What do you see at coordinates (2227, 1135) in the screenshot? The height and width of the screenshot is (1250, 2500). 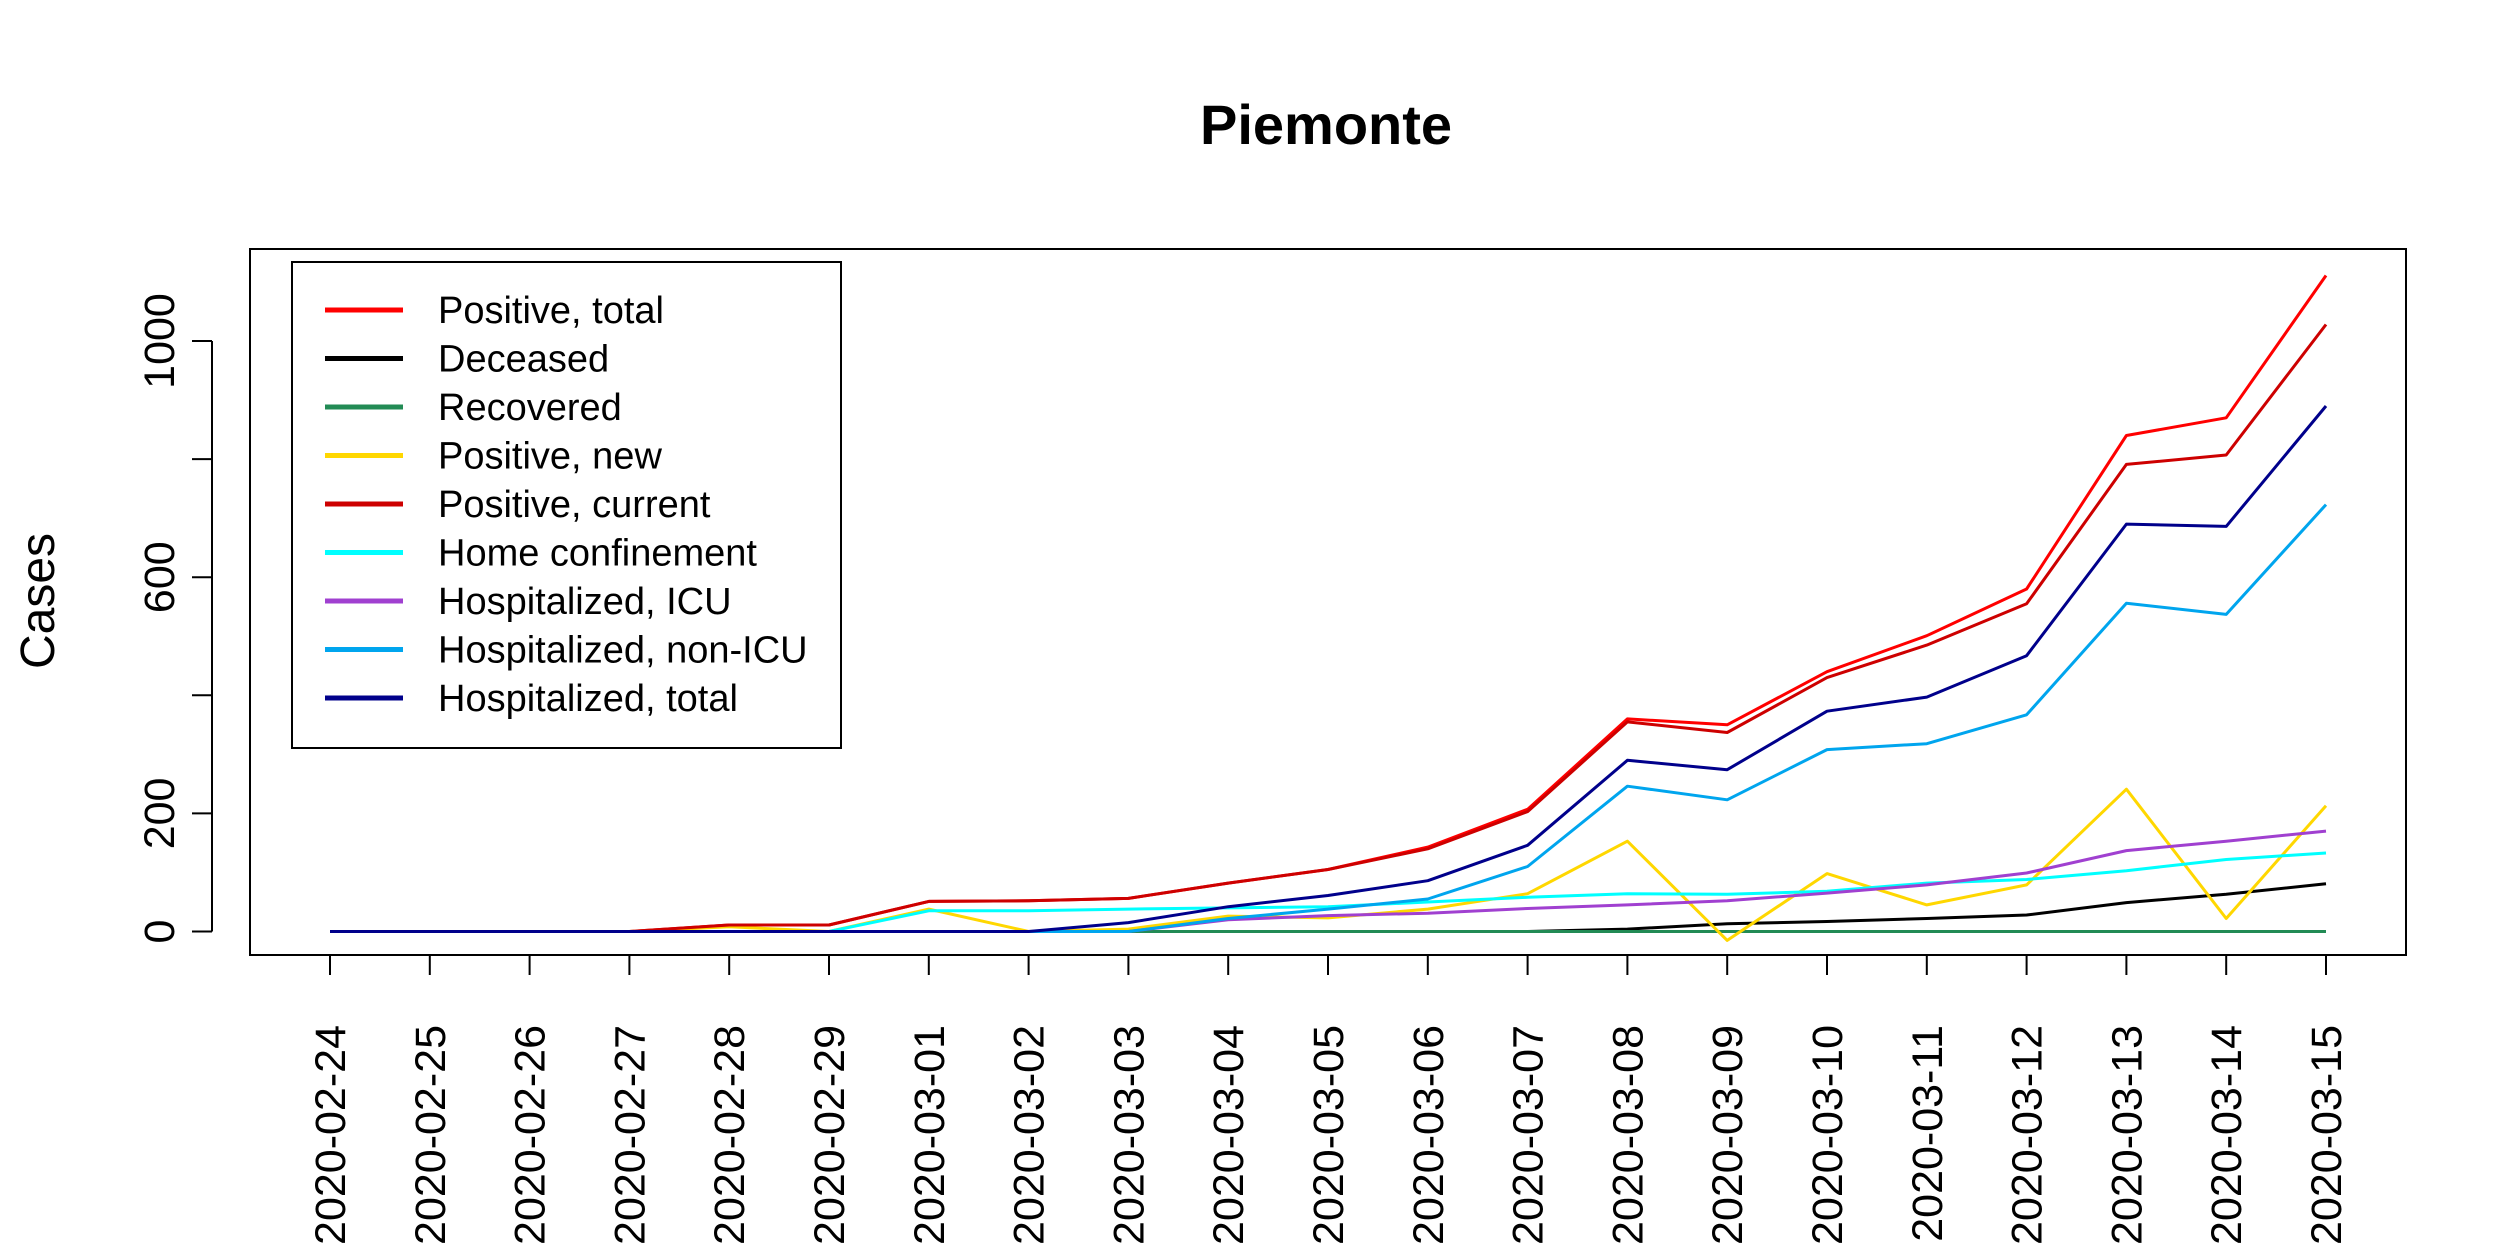 I see `x-tick-label: 2020-03-14` at bounding box center [2227, 1135].